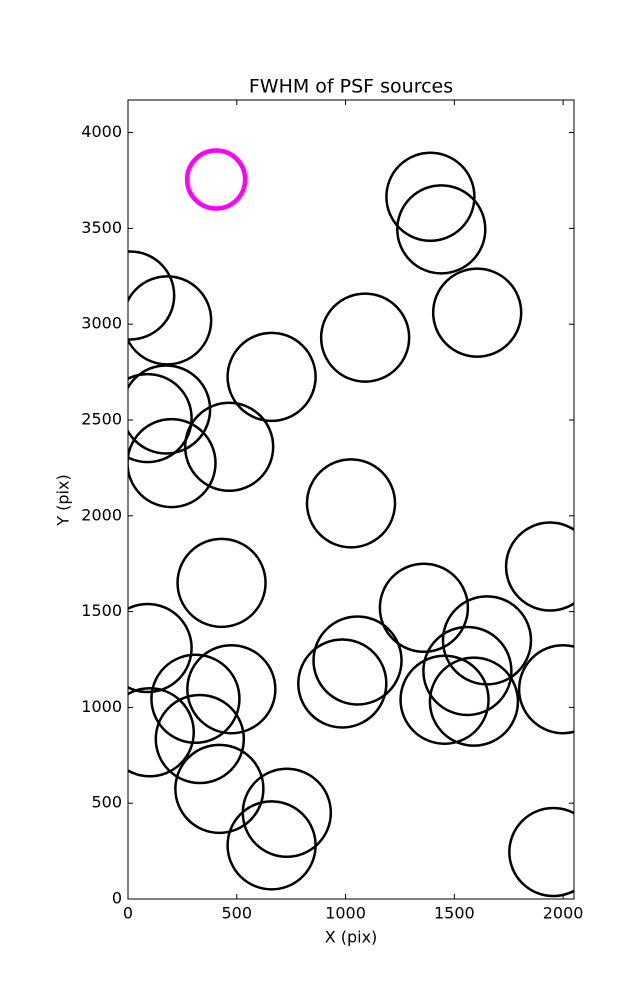 The width and height of the screenshot is (637, 1004). What do you see at coordinates (63, 500) in the screenshot?
I see `y-axis-label: Y (pix)` at bounding box center [63, 500].